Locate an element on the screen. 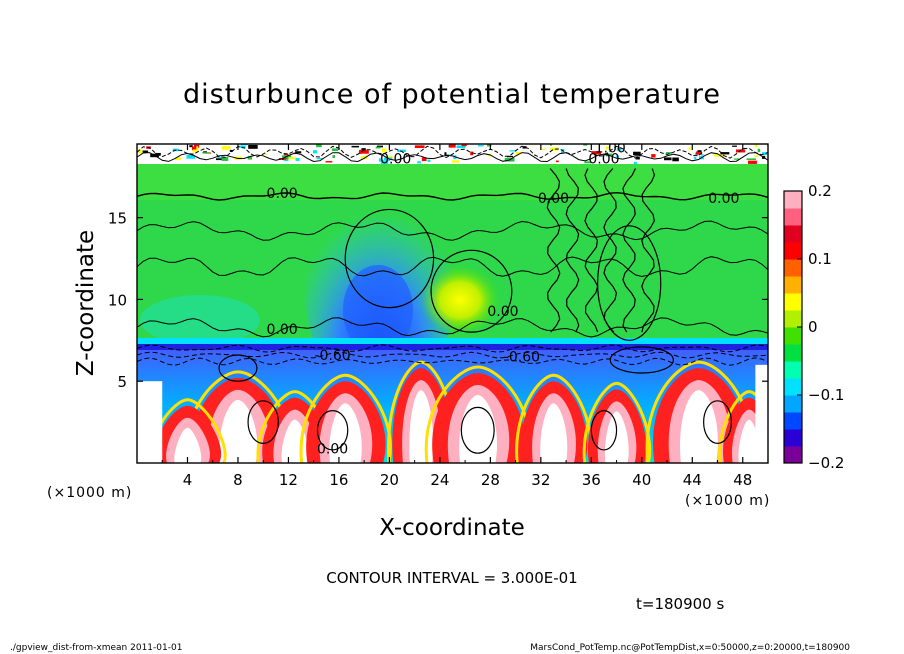  x-tick-label-11: 48 is located at coordinates (742, 480).